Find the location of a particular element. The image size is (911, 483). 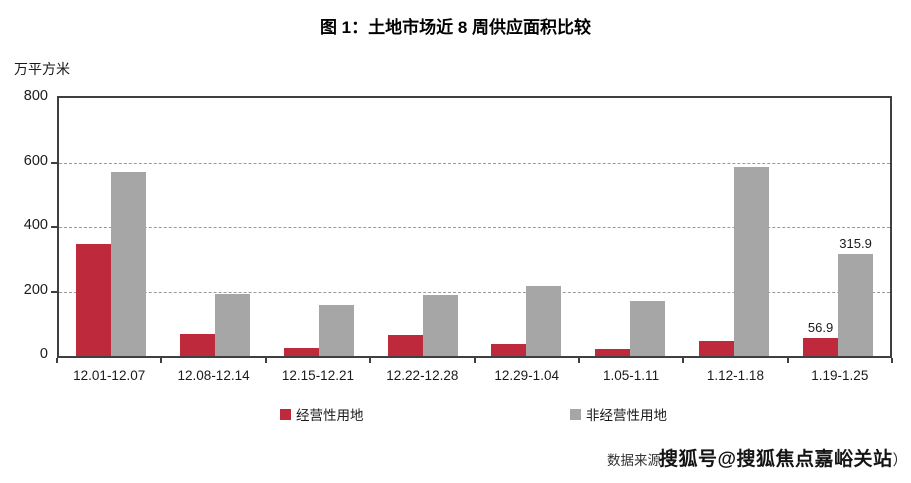

bar-value-label: 315.9 is located at coordinates (855, 244).